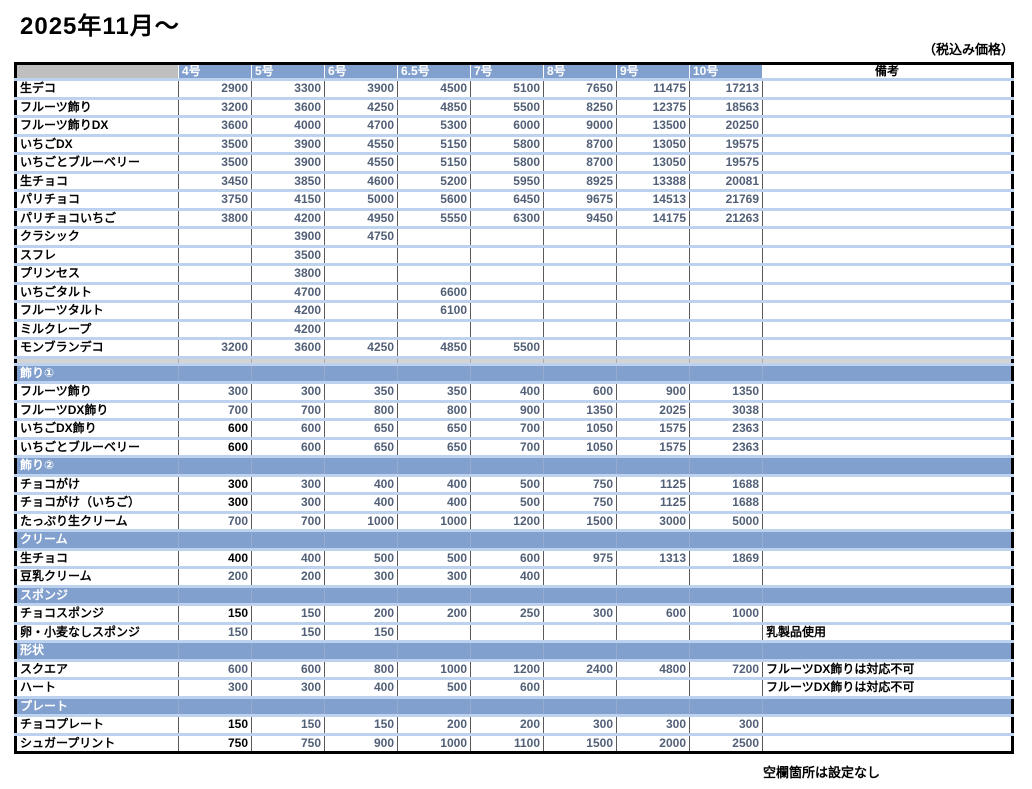 This screenshot has width=1032, height=789. I want to click on price-cell: 4150, so click(288, 200).